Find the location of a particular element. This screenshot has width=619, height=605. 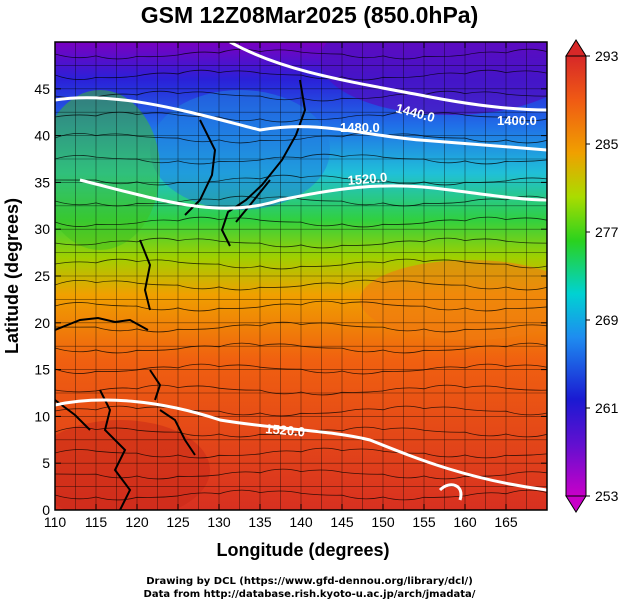

colorbar-top-arrow is located at coordinates (576, 48).